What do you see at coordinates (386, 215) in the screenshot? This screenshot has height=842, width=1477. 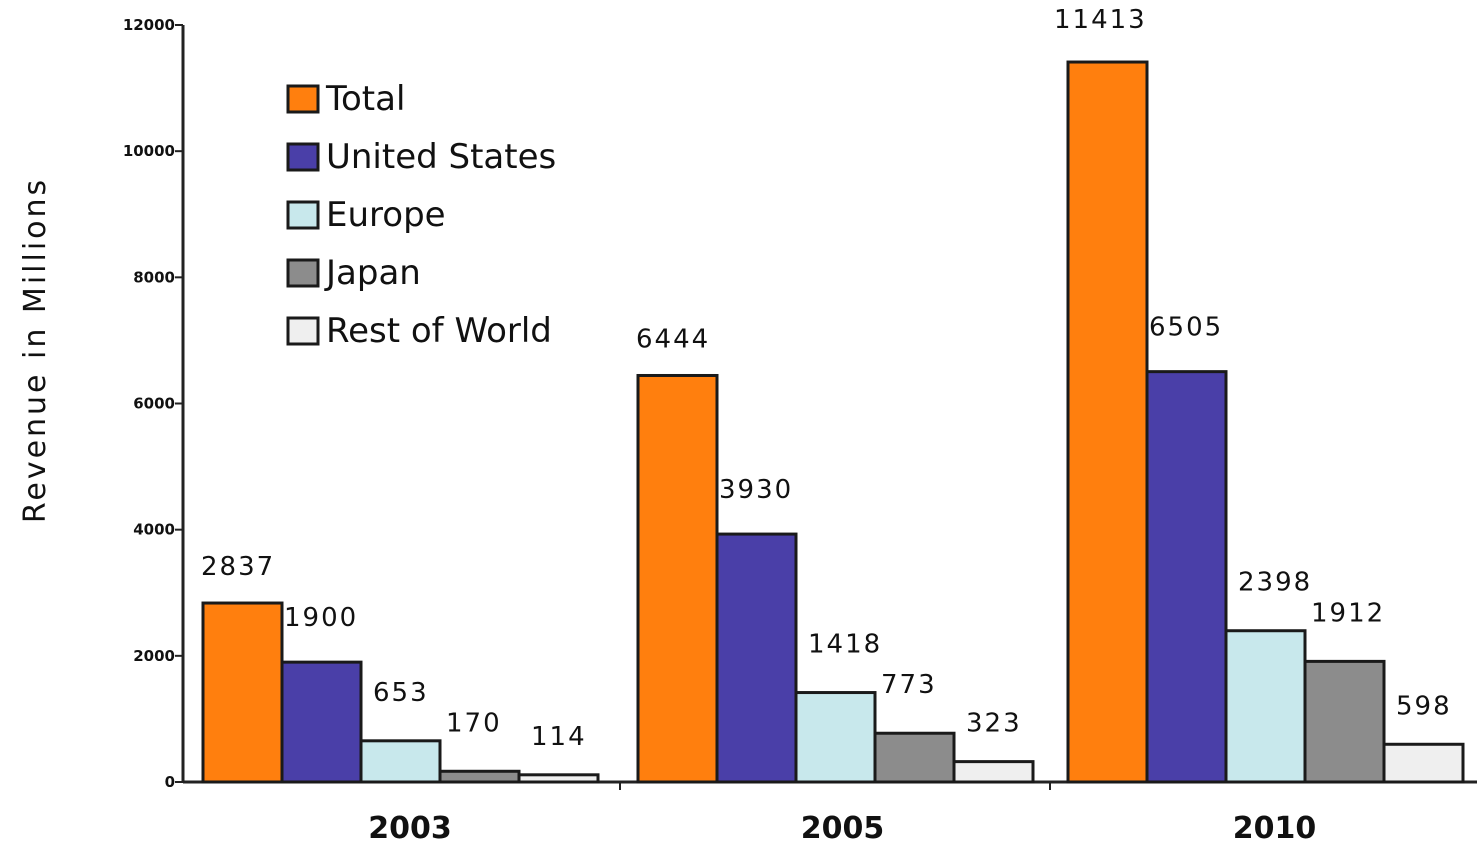 I see `legend-label: Europe` at bounding box center [386, 215].